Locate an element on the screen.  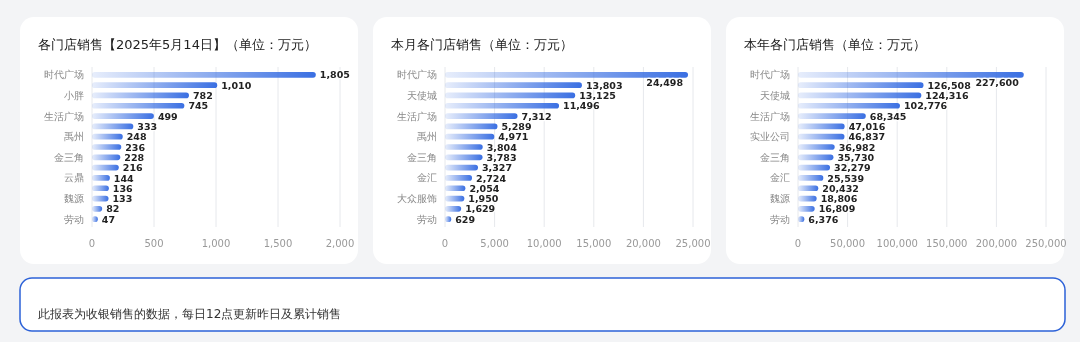
data-label: 3,783 is located at coordinates (501, 157).